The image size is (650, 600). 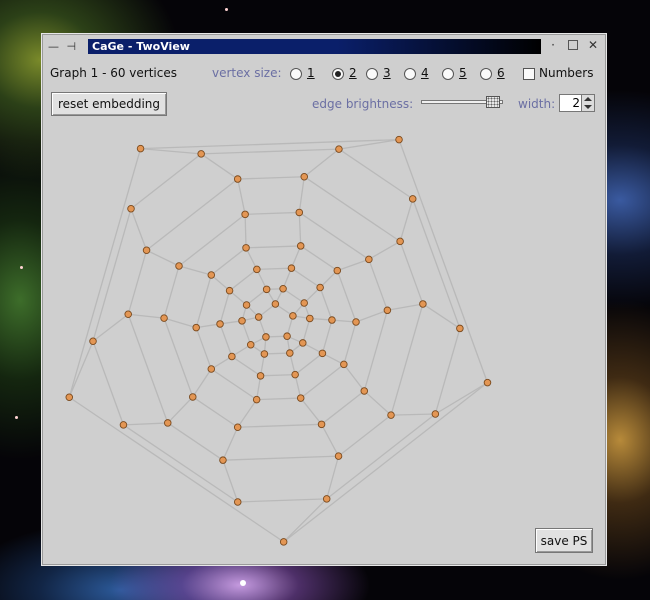 What do you see at coordinates (593, 45) in the screenshot?
I see `close-icon: ✕` at bounding box center [593, 45].